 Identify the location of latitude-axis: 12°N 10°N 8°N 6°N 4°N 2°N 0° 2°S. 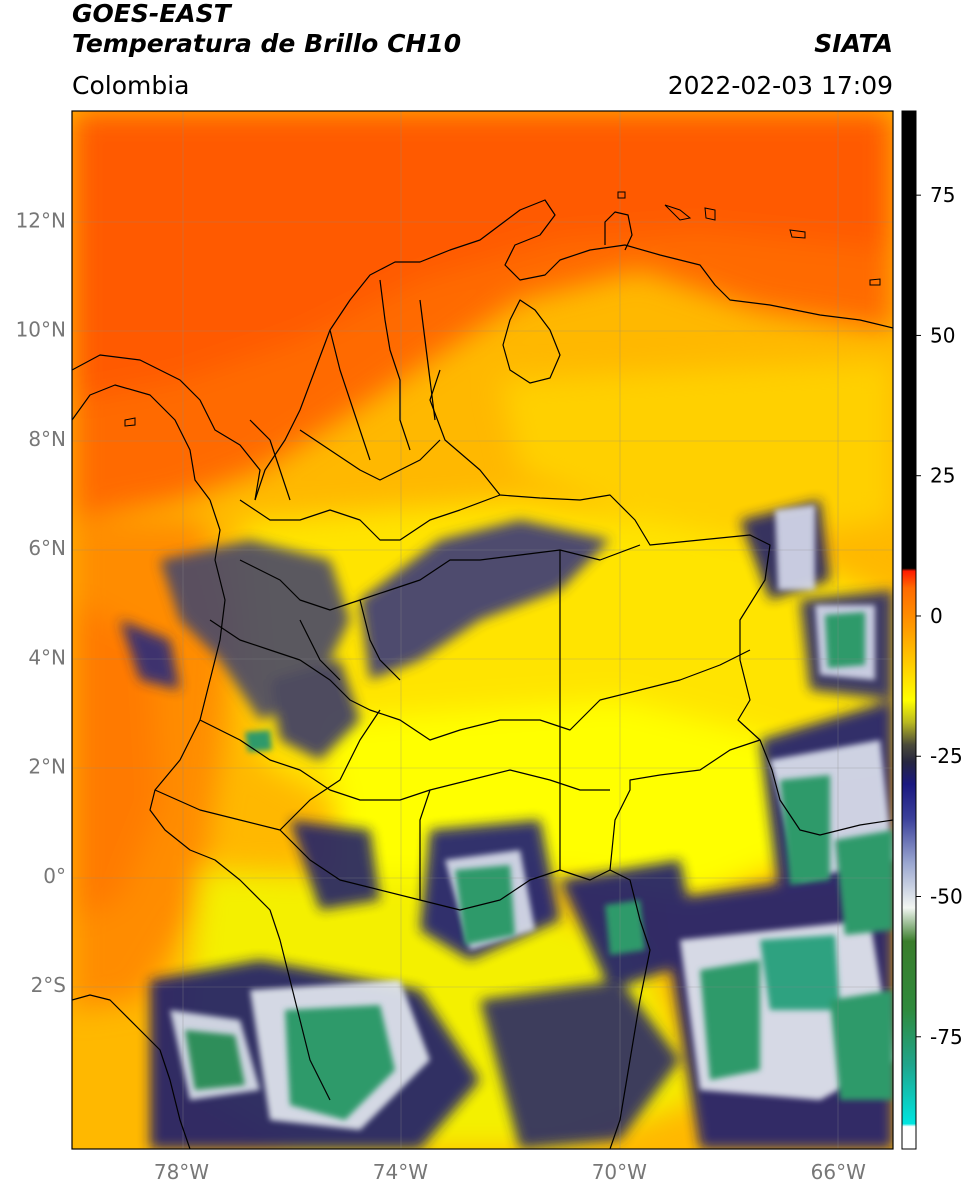
(41, 602).